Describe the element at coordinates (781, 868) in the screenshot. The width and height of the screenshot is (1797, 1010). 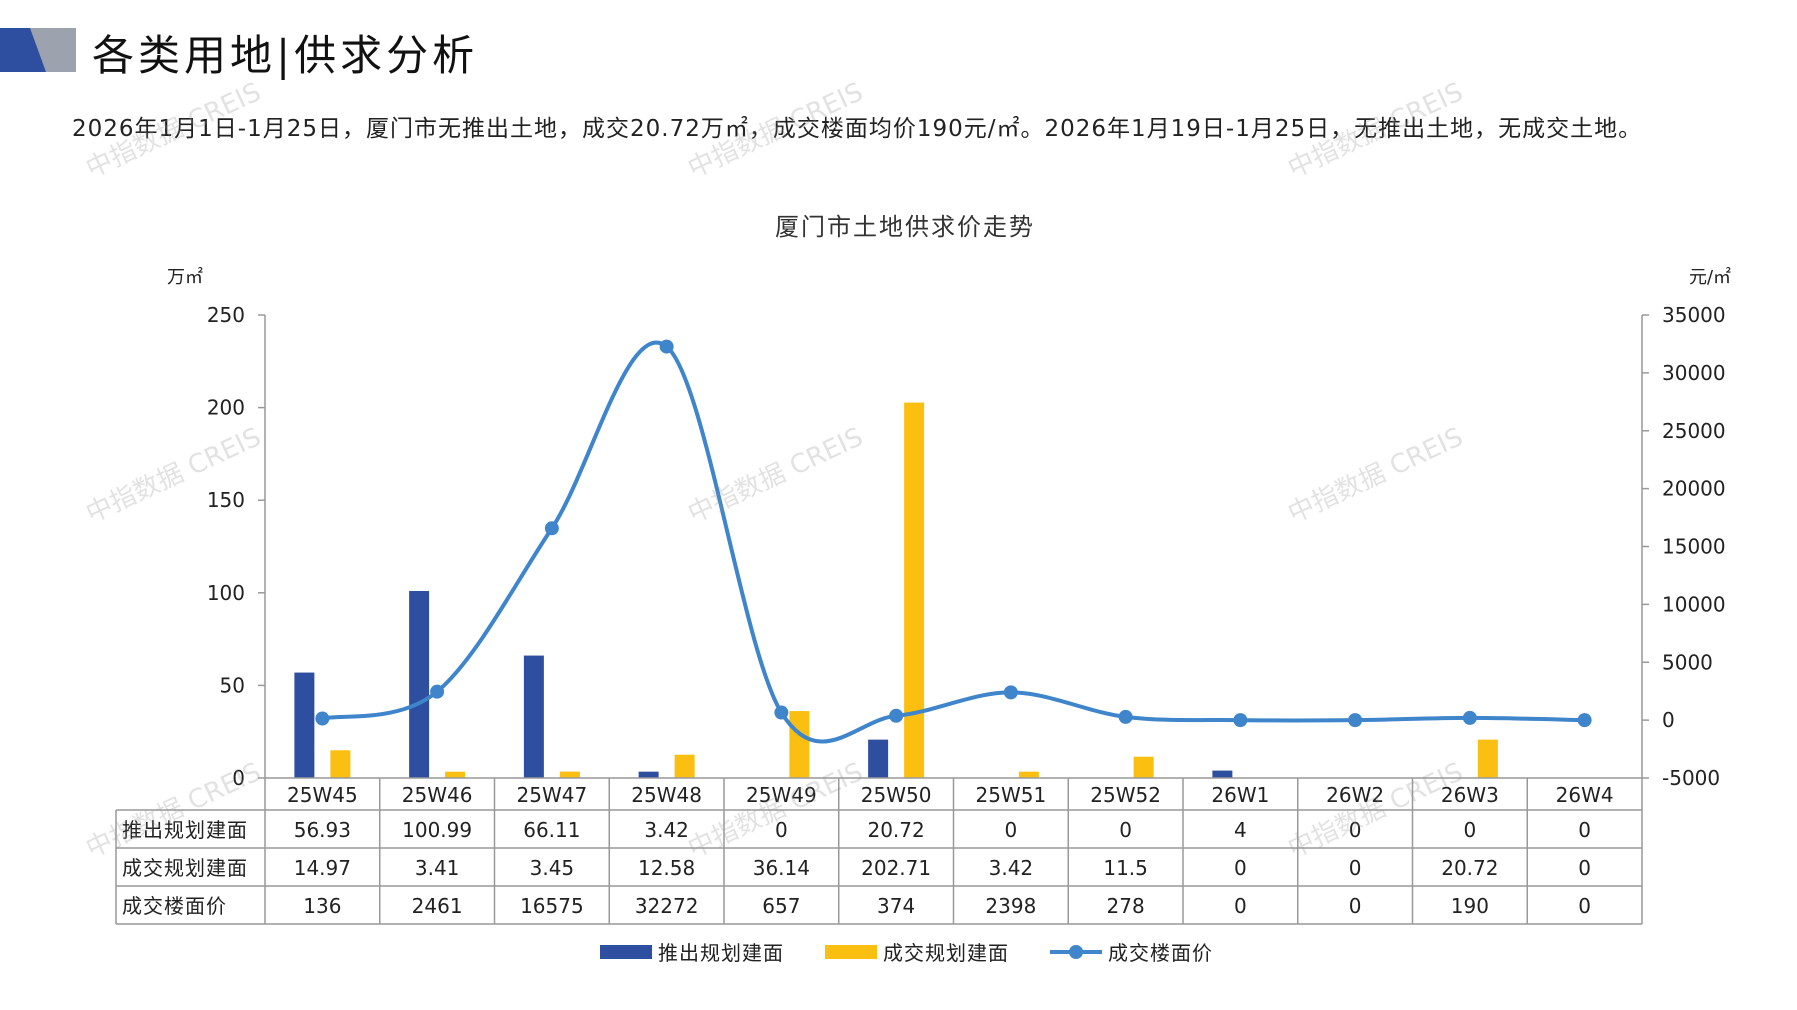
I see `data-label: 36.14` at that location.